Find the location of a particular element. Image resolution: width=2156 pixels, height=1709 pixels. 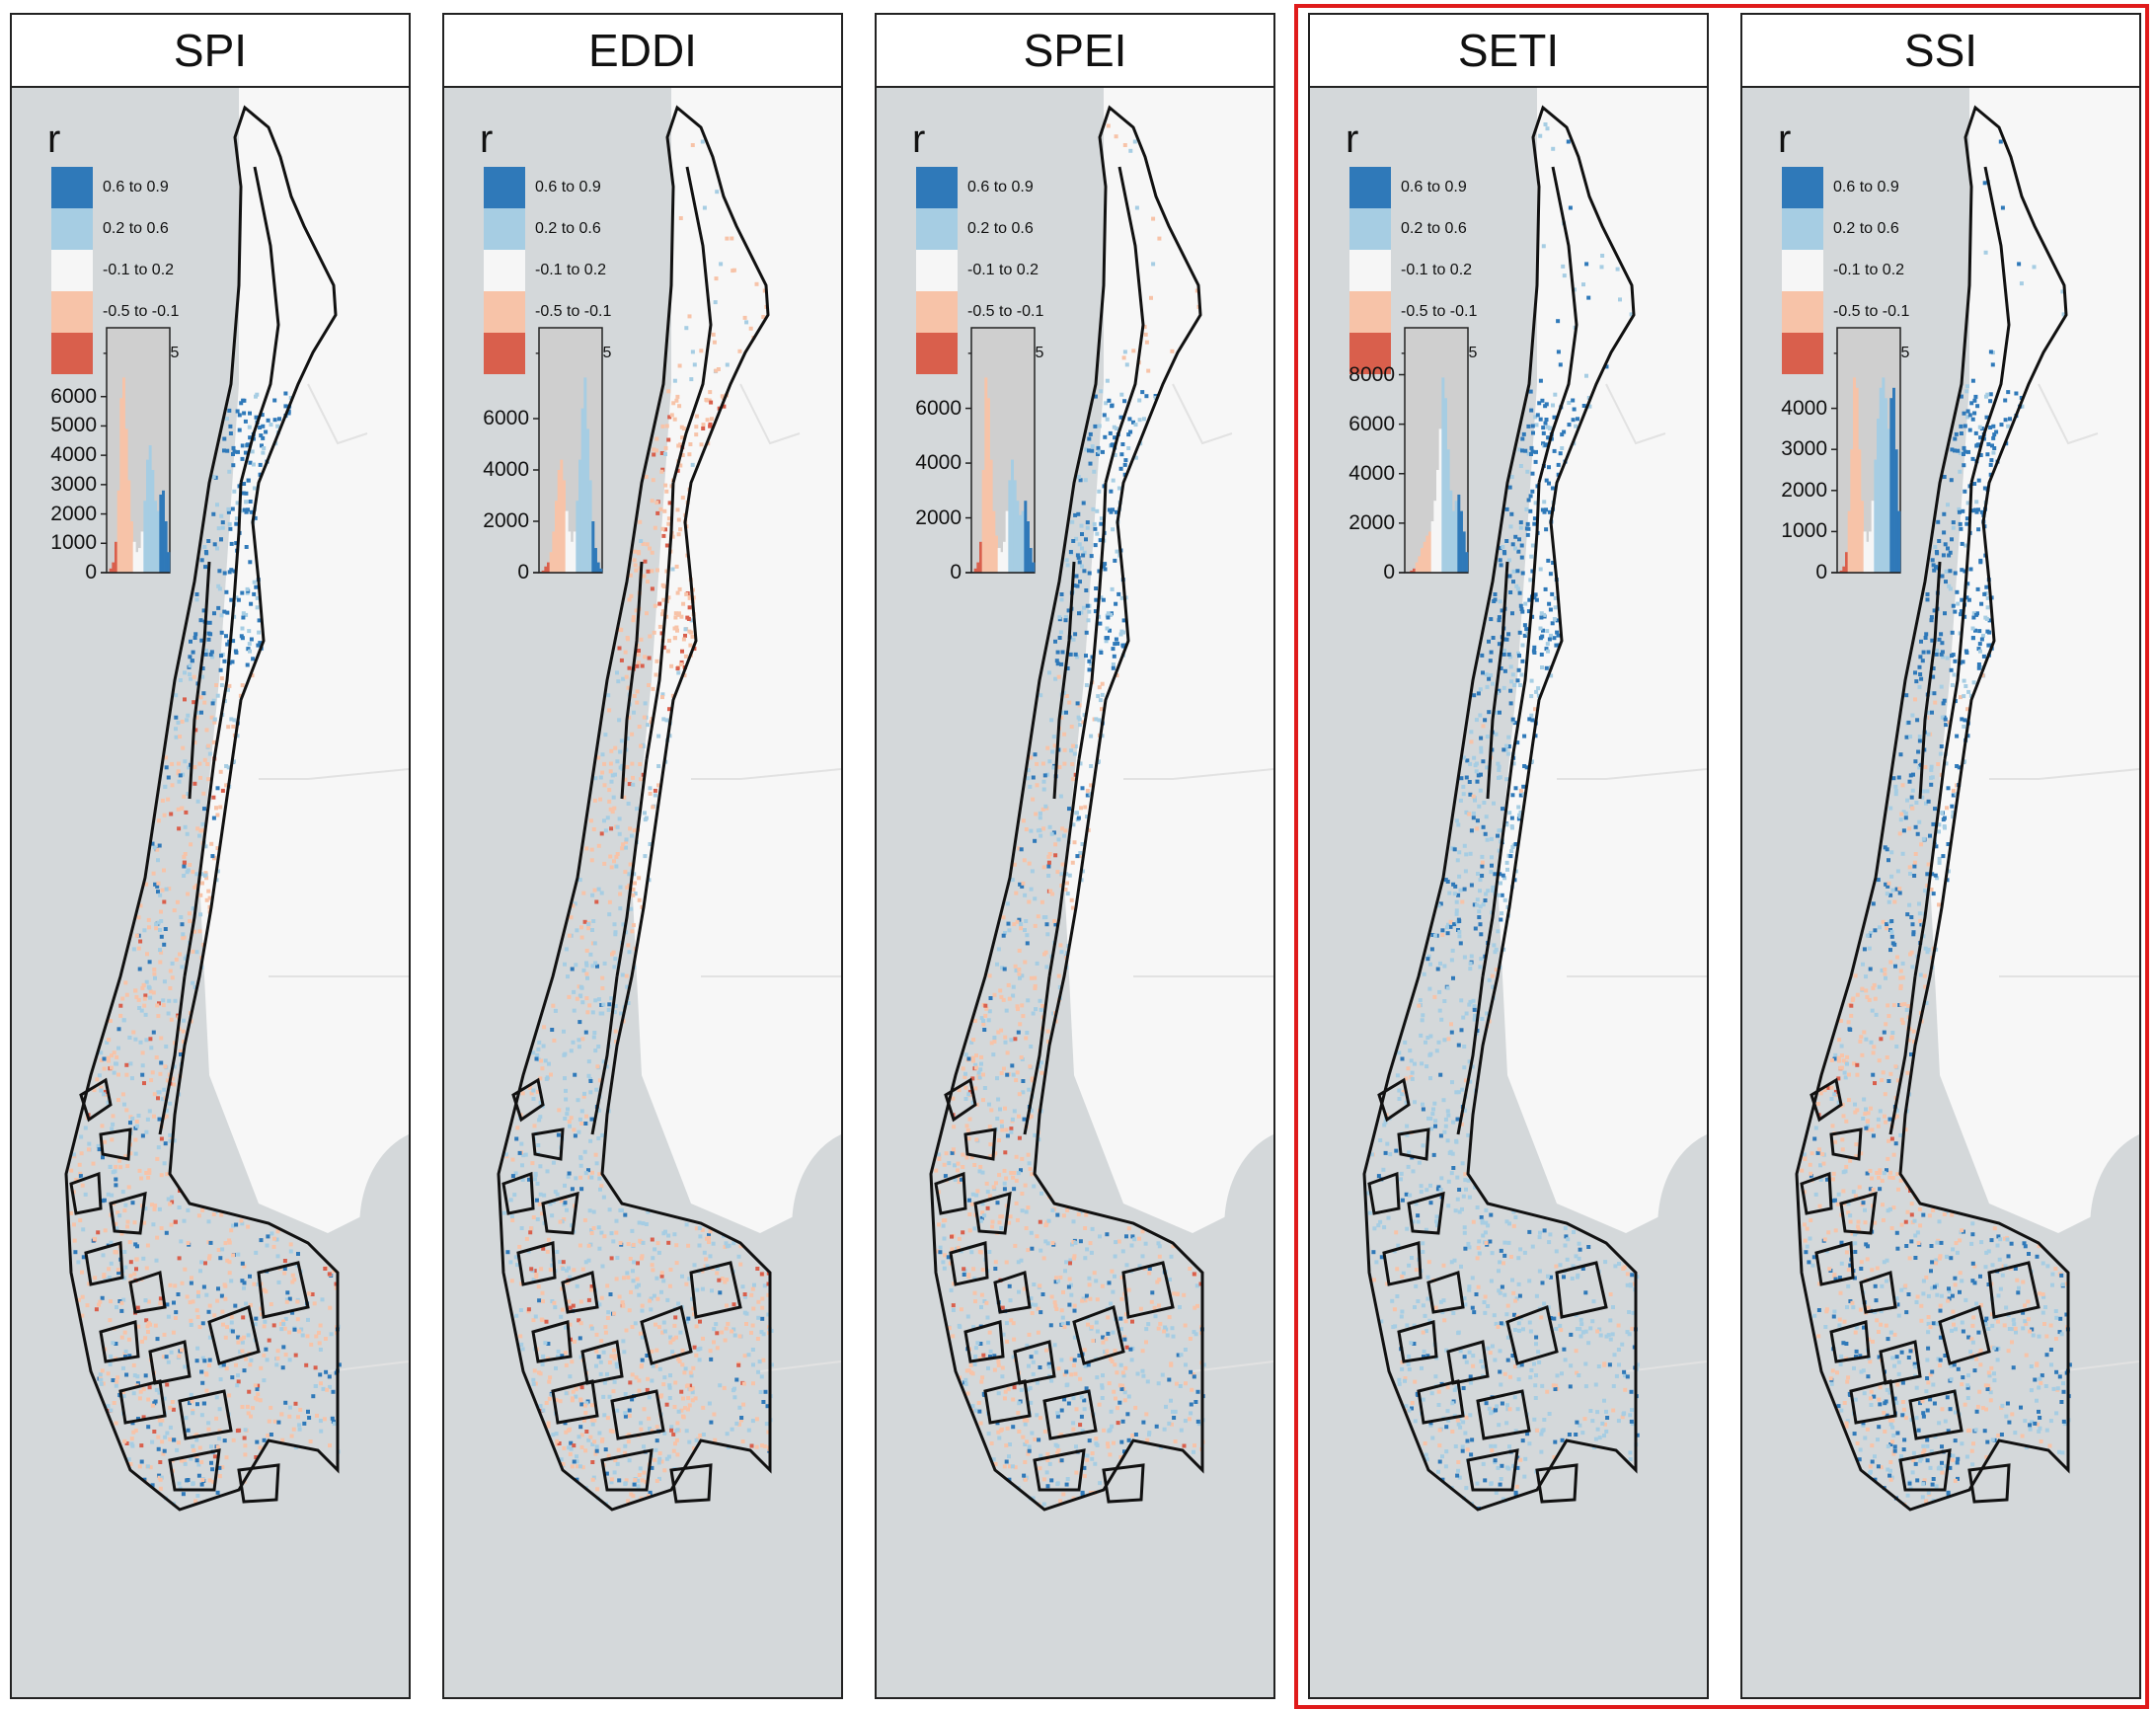

histogram-inset: 6000 5000 4000 3000 2000 1000 0 is located at coordinates (110, 364).